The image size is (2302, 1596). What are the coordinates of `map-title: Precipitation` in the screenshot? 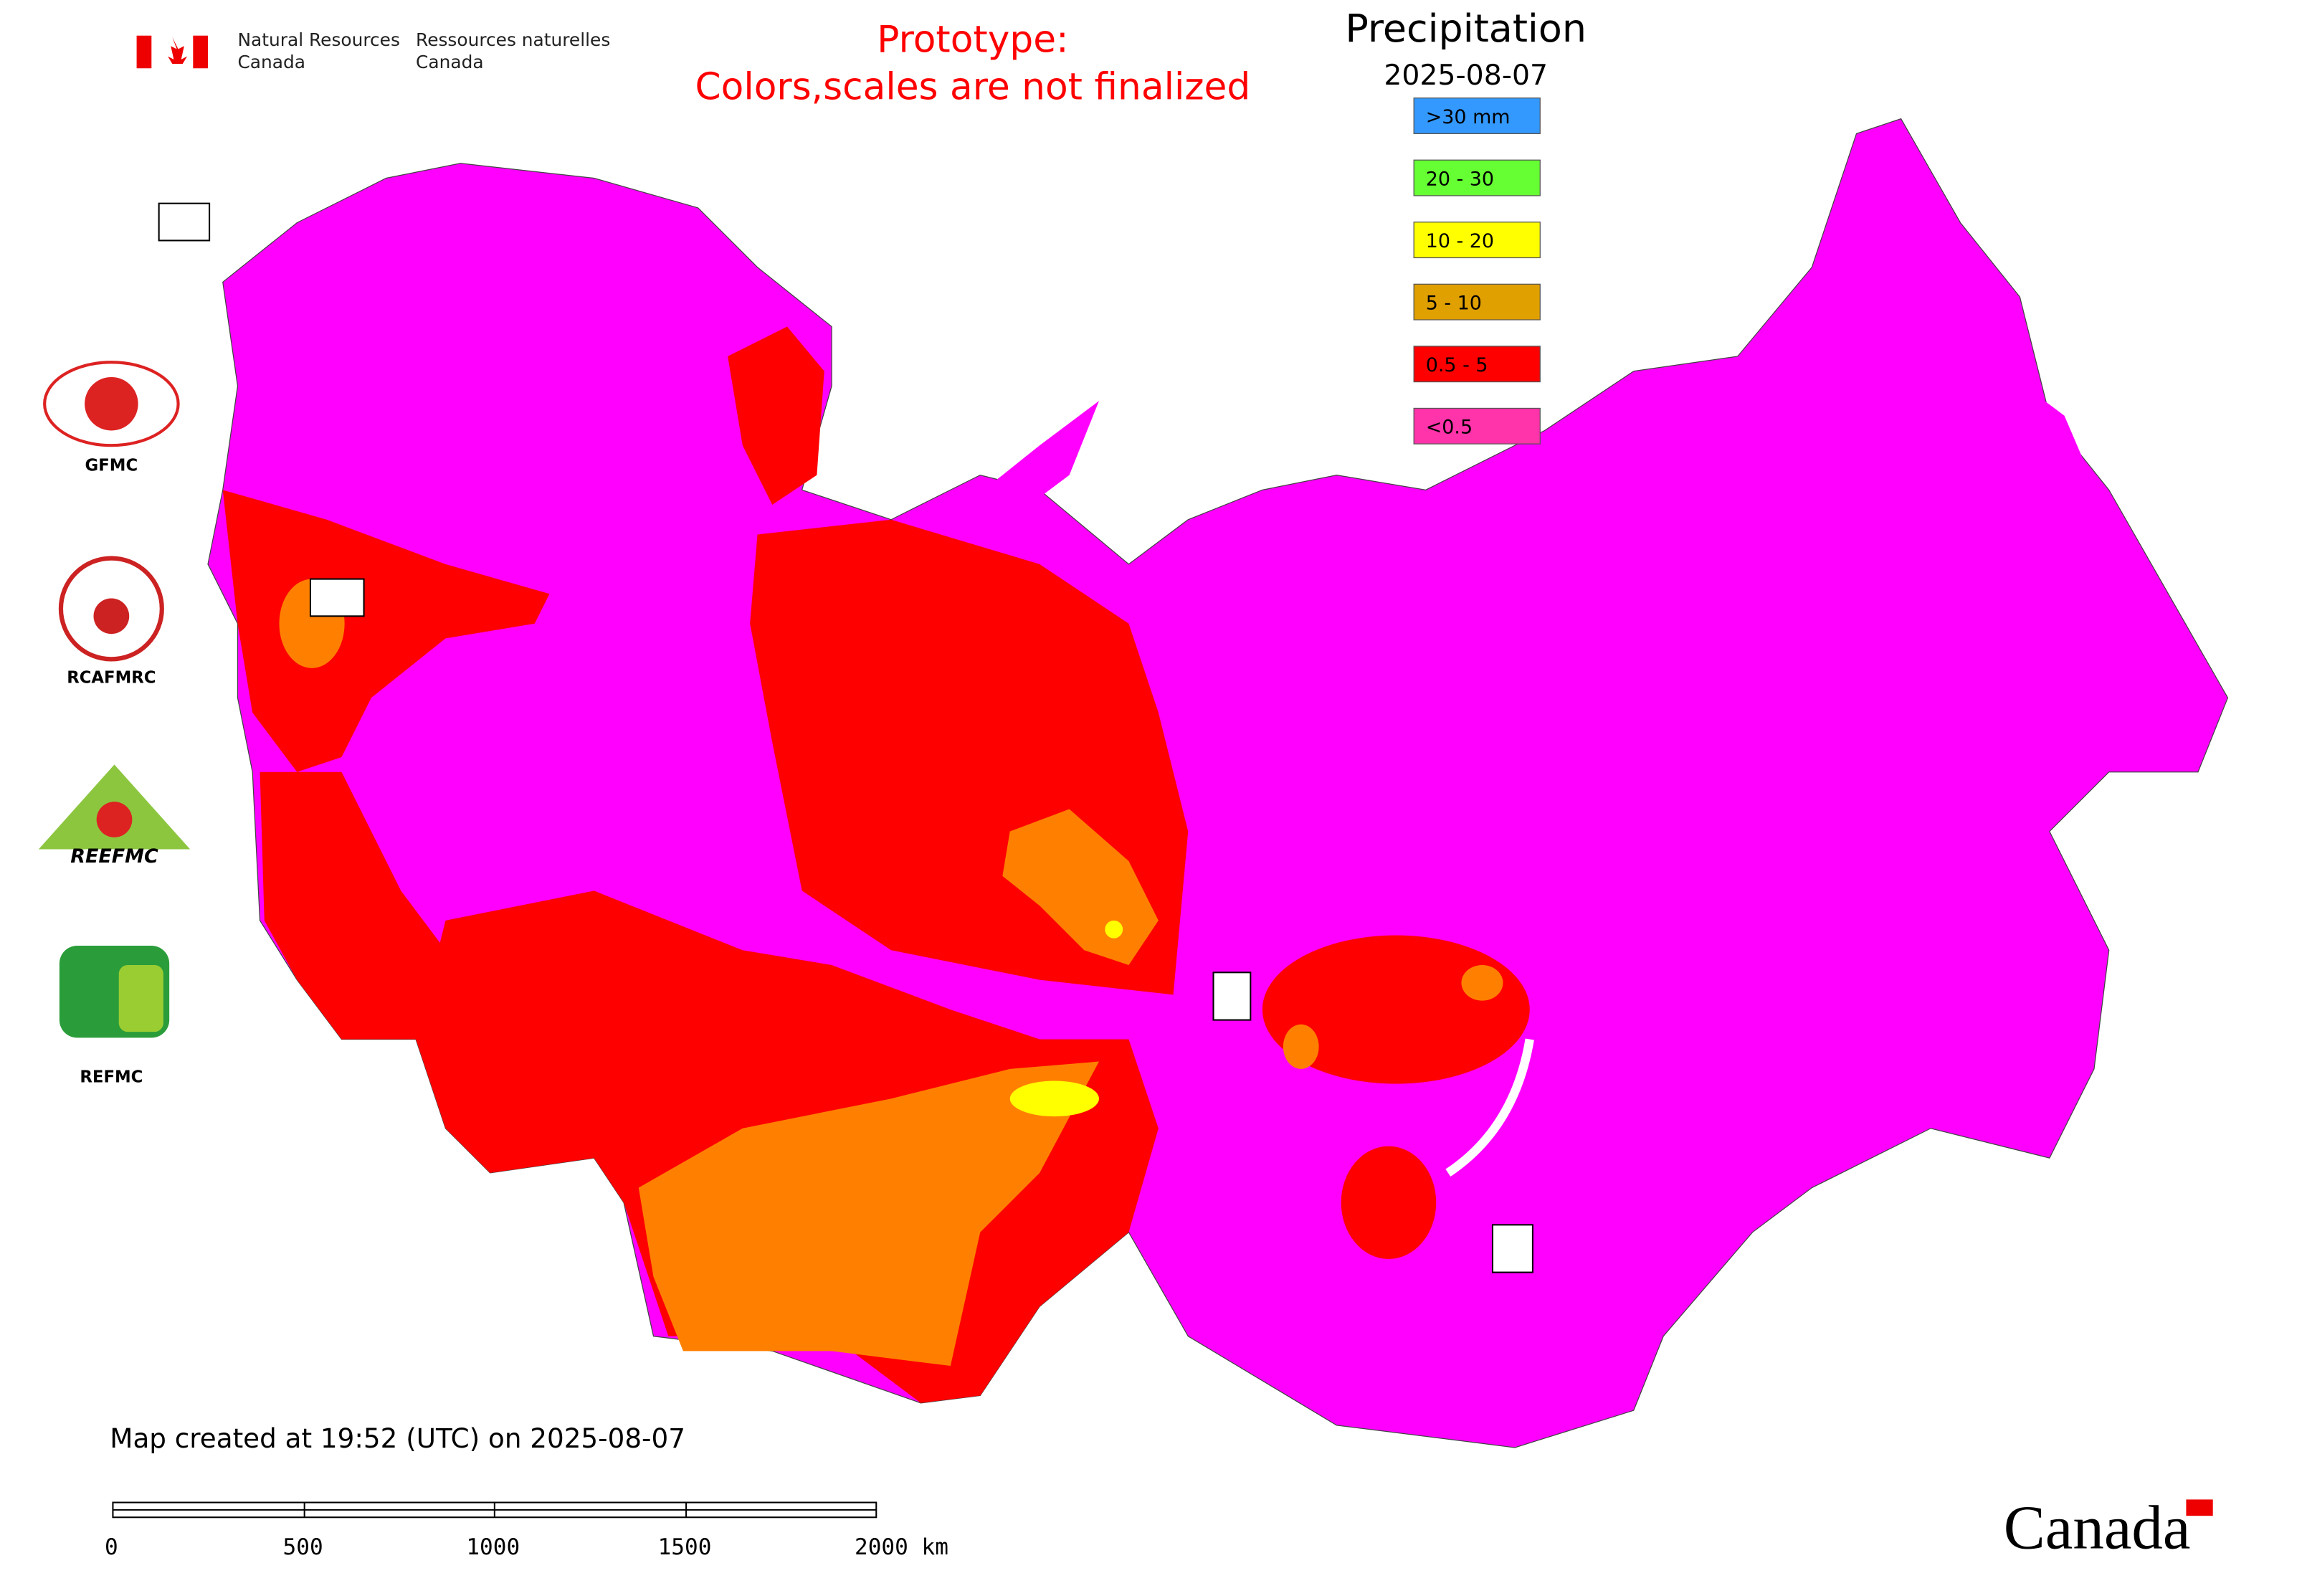 It's located at (1466, 28).